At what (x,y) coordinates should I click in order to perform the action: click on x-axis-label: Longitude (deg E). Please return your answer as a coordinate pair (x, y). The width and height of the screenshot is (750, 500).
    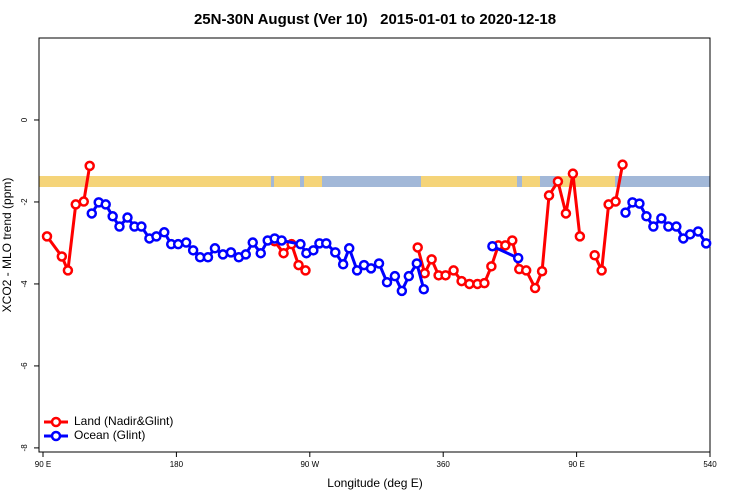
    Looking at the image, I should click on (374, 483).